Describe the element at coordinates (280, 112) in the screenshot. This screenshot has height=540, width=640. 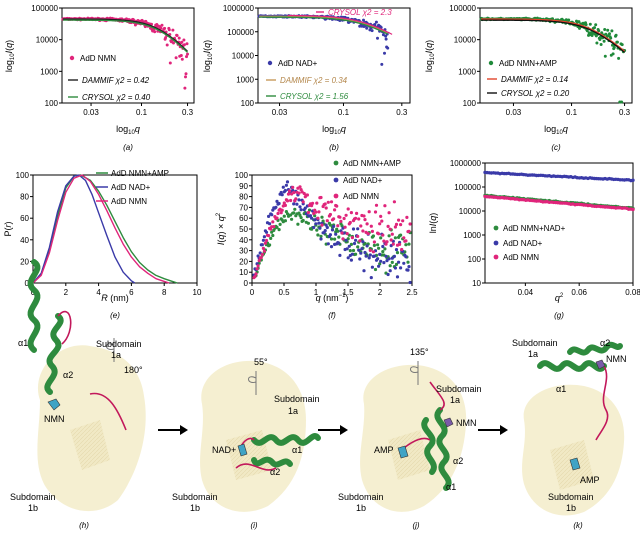
I see `panel-b-xtick-label-0: 0.03` at that location.